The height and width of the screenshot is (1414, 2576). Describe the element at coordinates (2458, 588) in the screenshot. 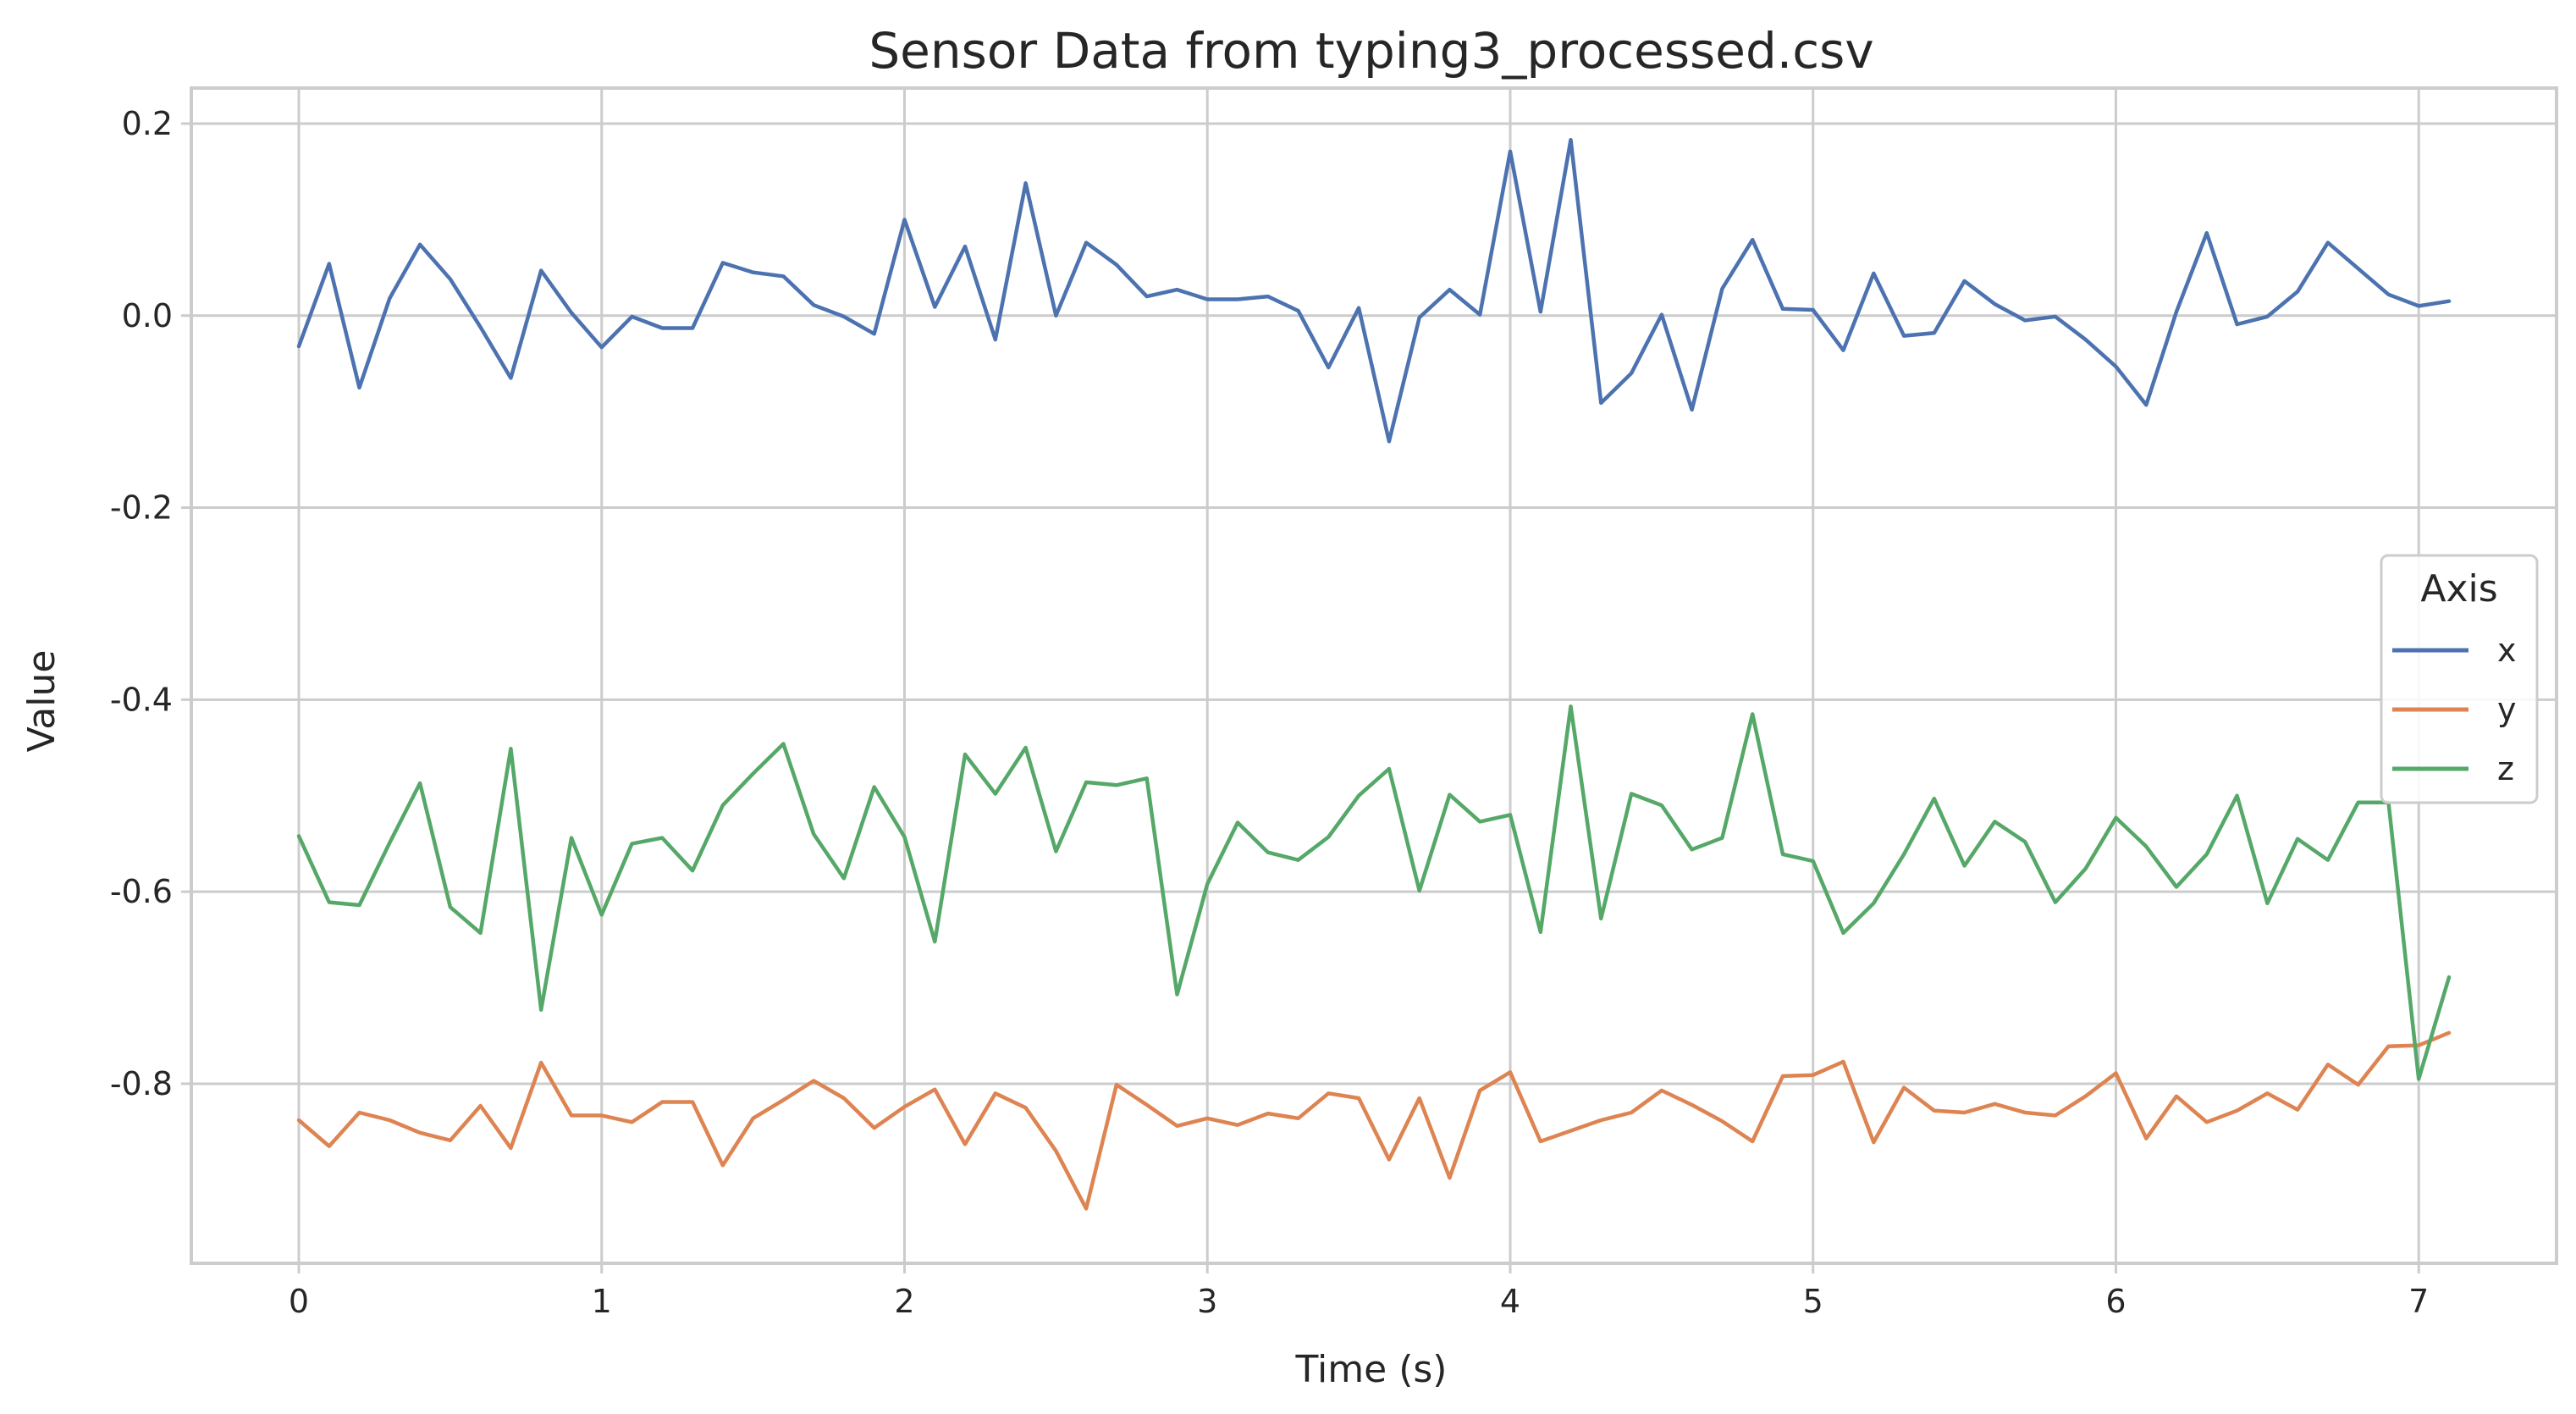

I see `legend-title: Axis` at that location.